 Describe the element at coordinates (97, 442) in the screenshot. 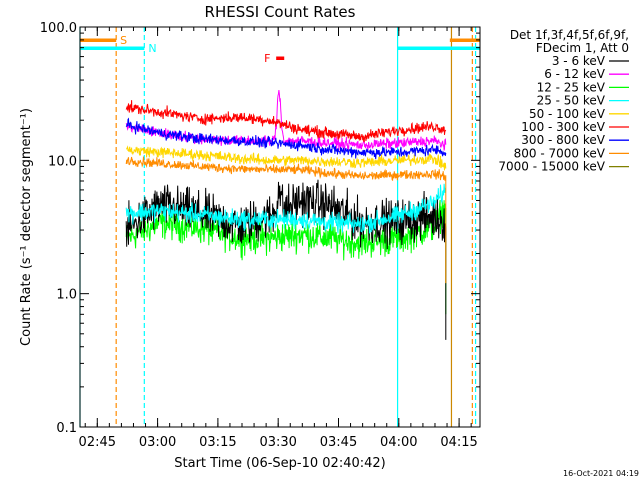

I see `x-tick-label: 02:45` at that location.